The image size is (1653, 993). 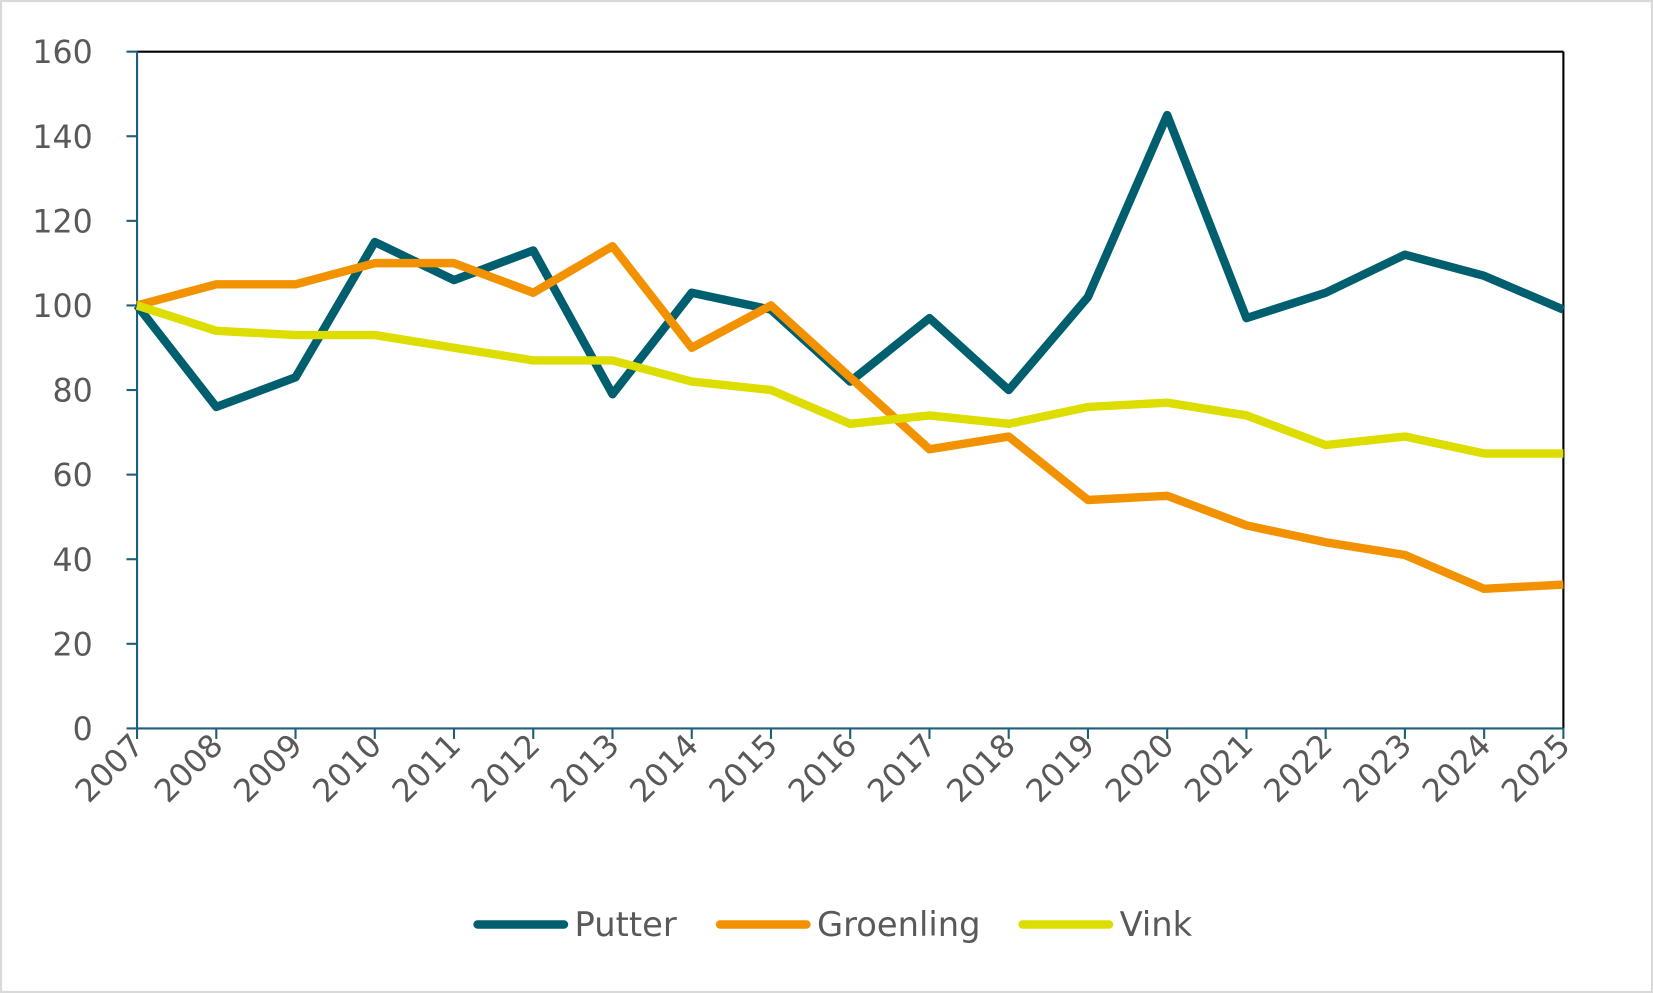 What do you see at coordinates (899, 924) in the screenshot?
I see `legend-label: Groenling` at bounding box center [899, 924].